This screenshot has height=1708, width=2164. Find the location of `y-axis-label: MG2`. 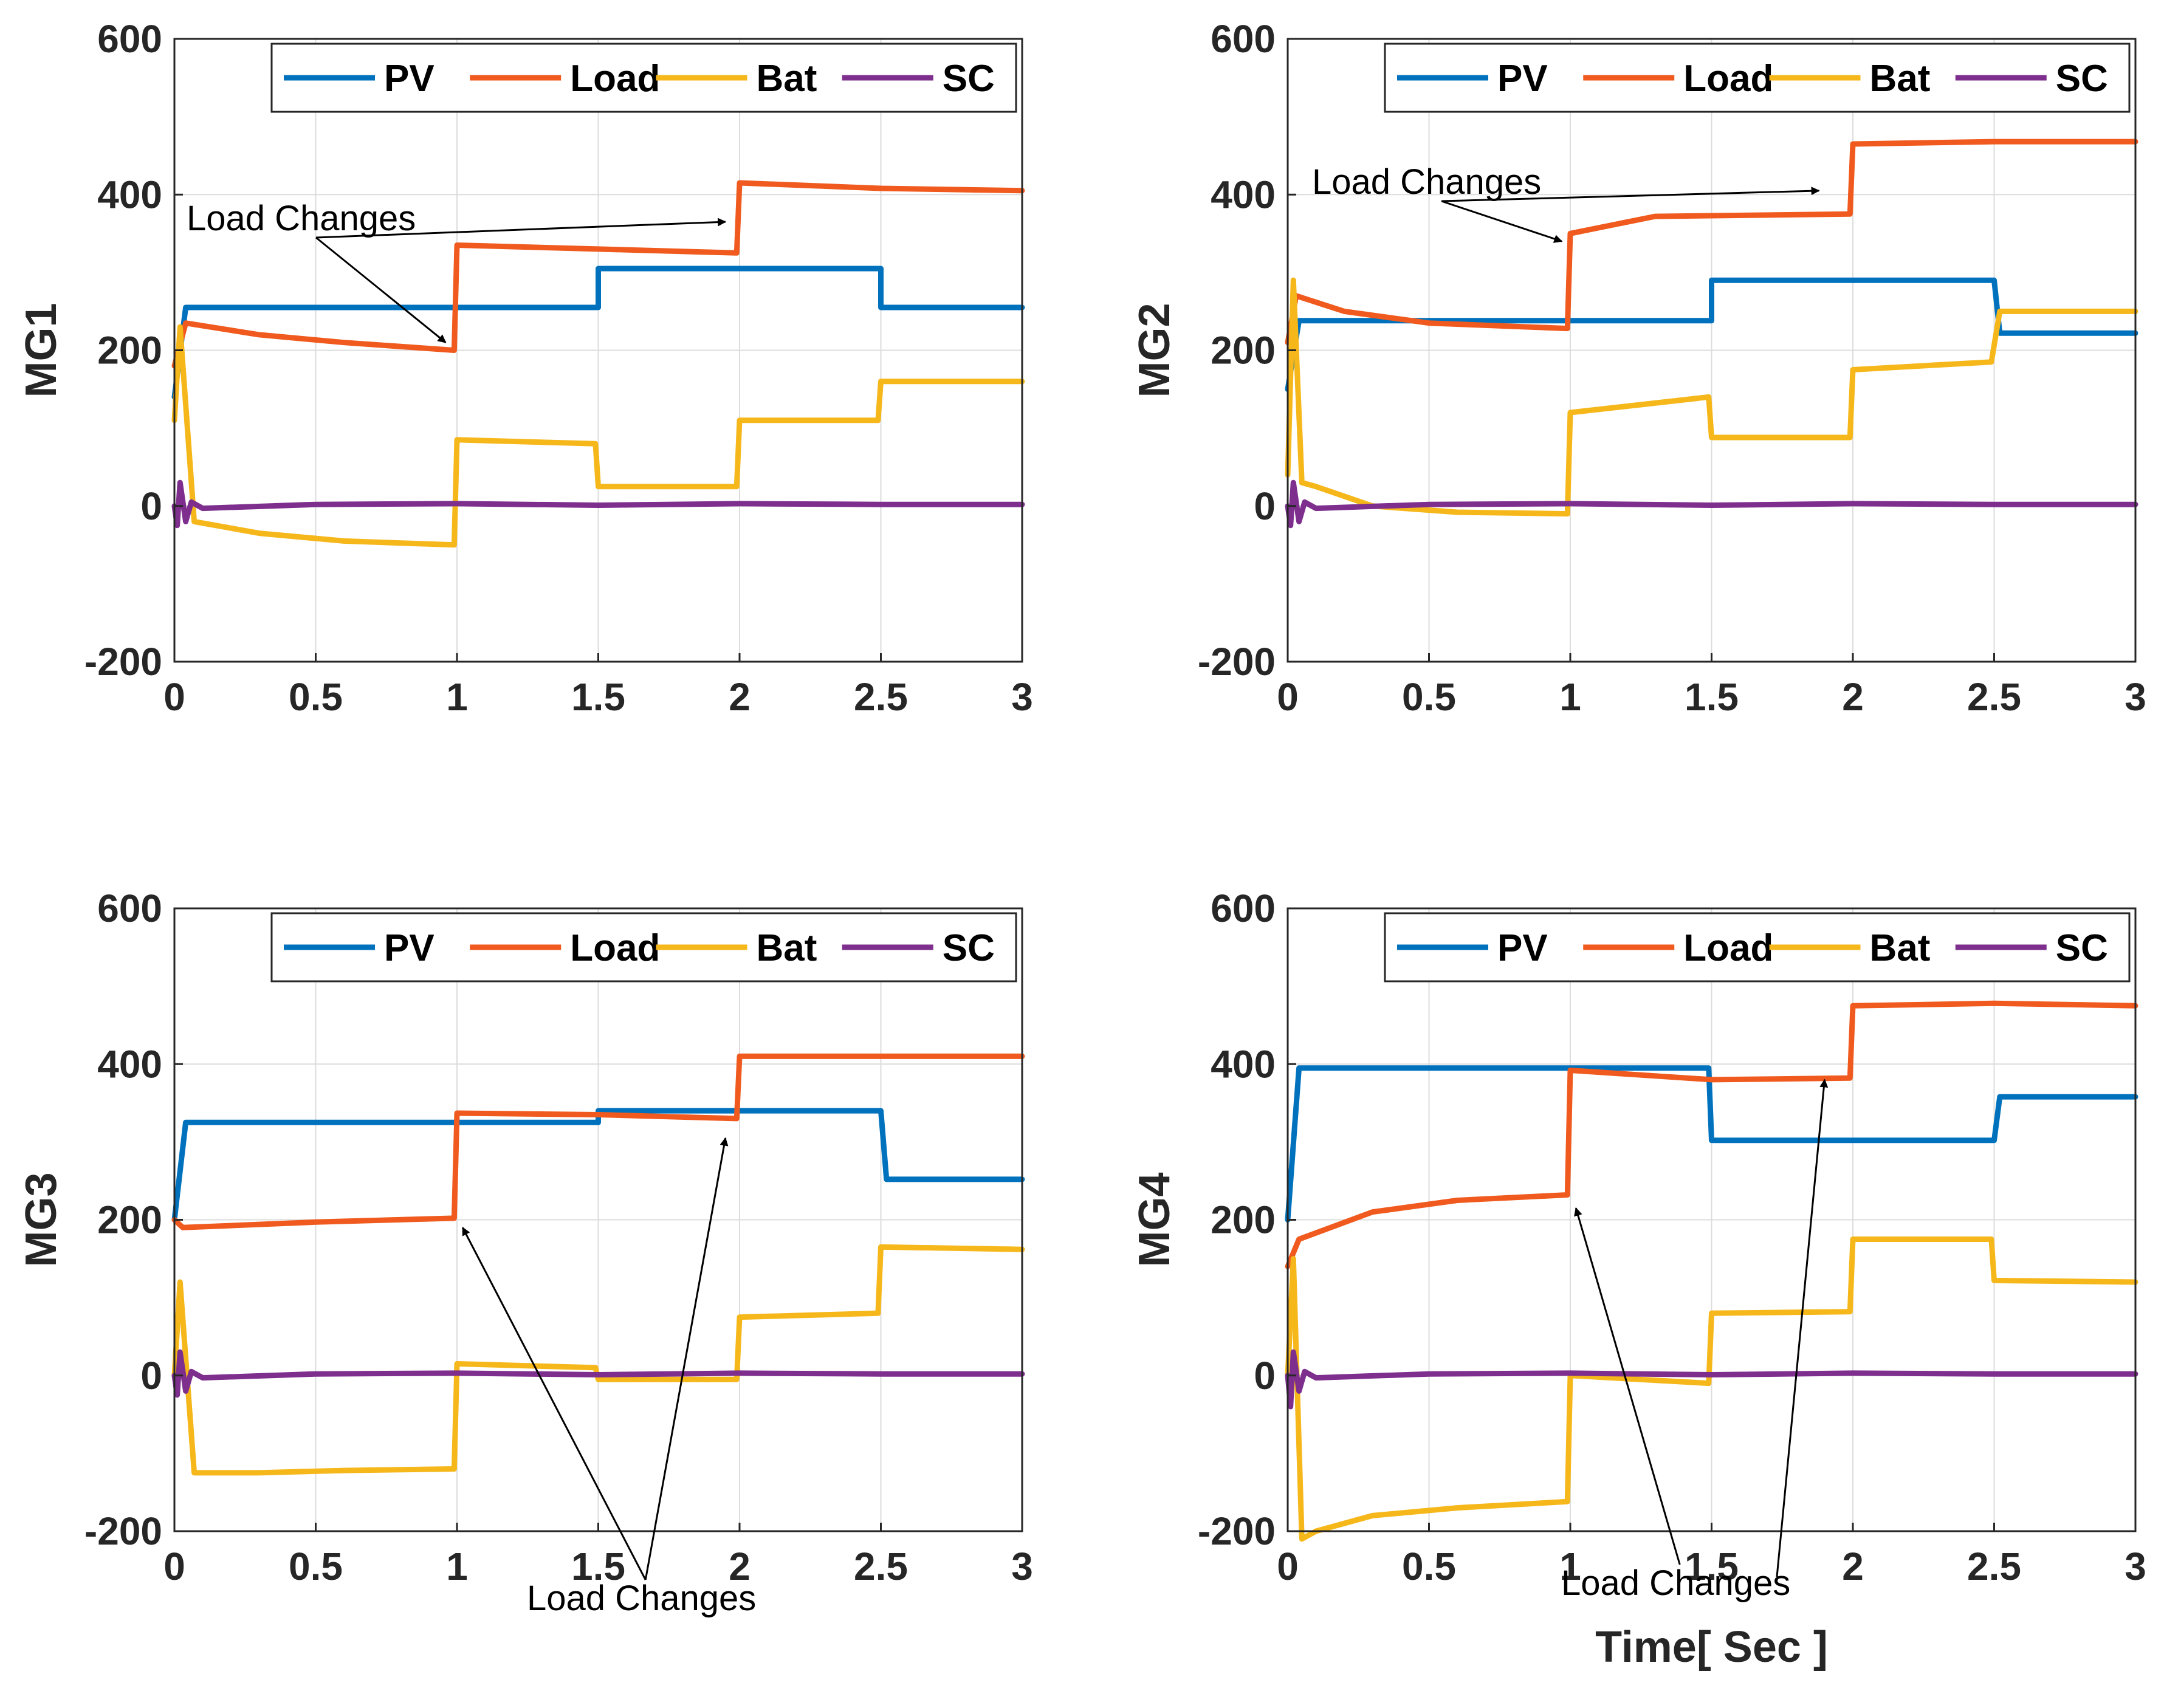

y-axis-label: MG2 is located at coordinates (1154, 350).